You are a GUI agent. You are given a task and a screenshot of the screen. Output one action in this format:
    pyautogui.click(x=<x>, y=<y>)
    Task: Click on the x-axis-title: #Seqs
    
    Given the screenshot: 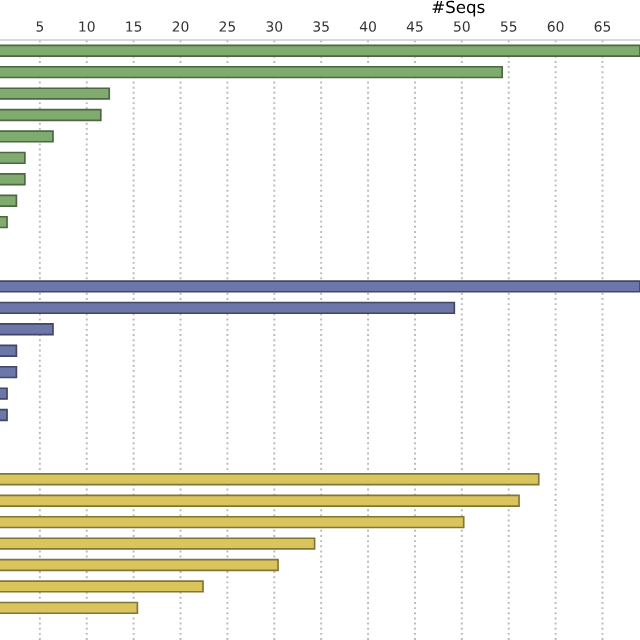 What is the action you would take?
    pyautogui.click(x=458, y=8)
    